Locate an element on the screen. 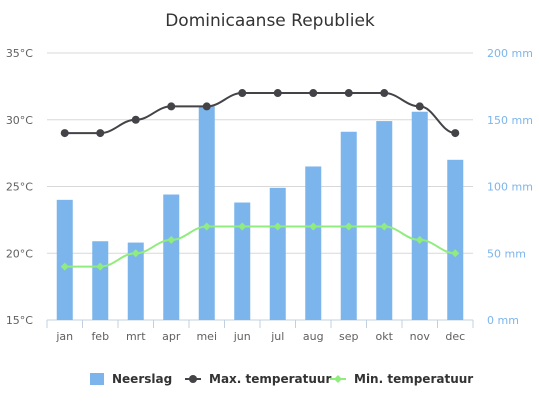  bar-jun is located at coordinates (242, 261).